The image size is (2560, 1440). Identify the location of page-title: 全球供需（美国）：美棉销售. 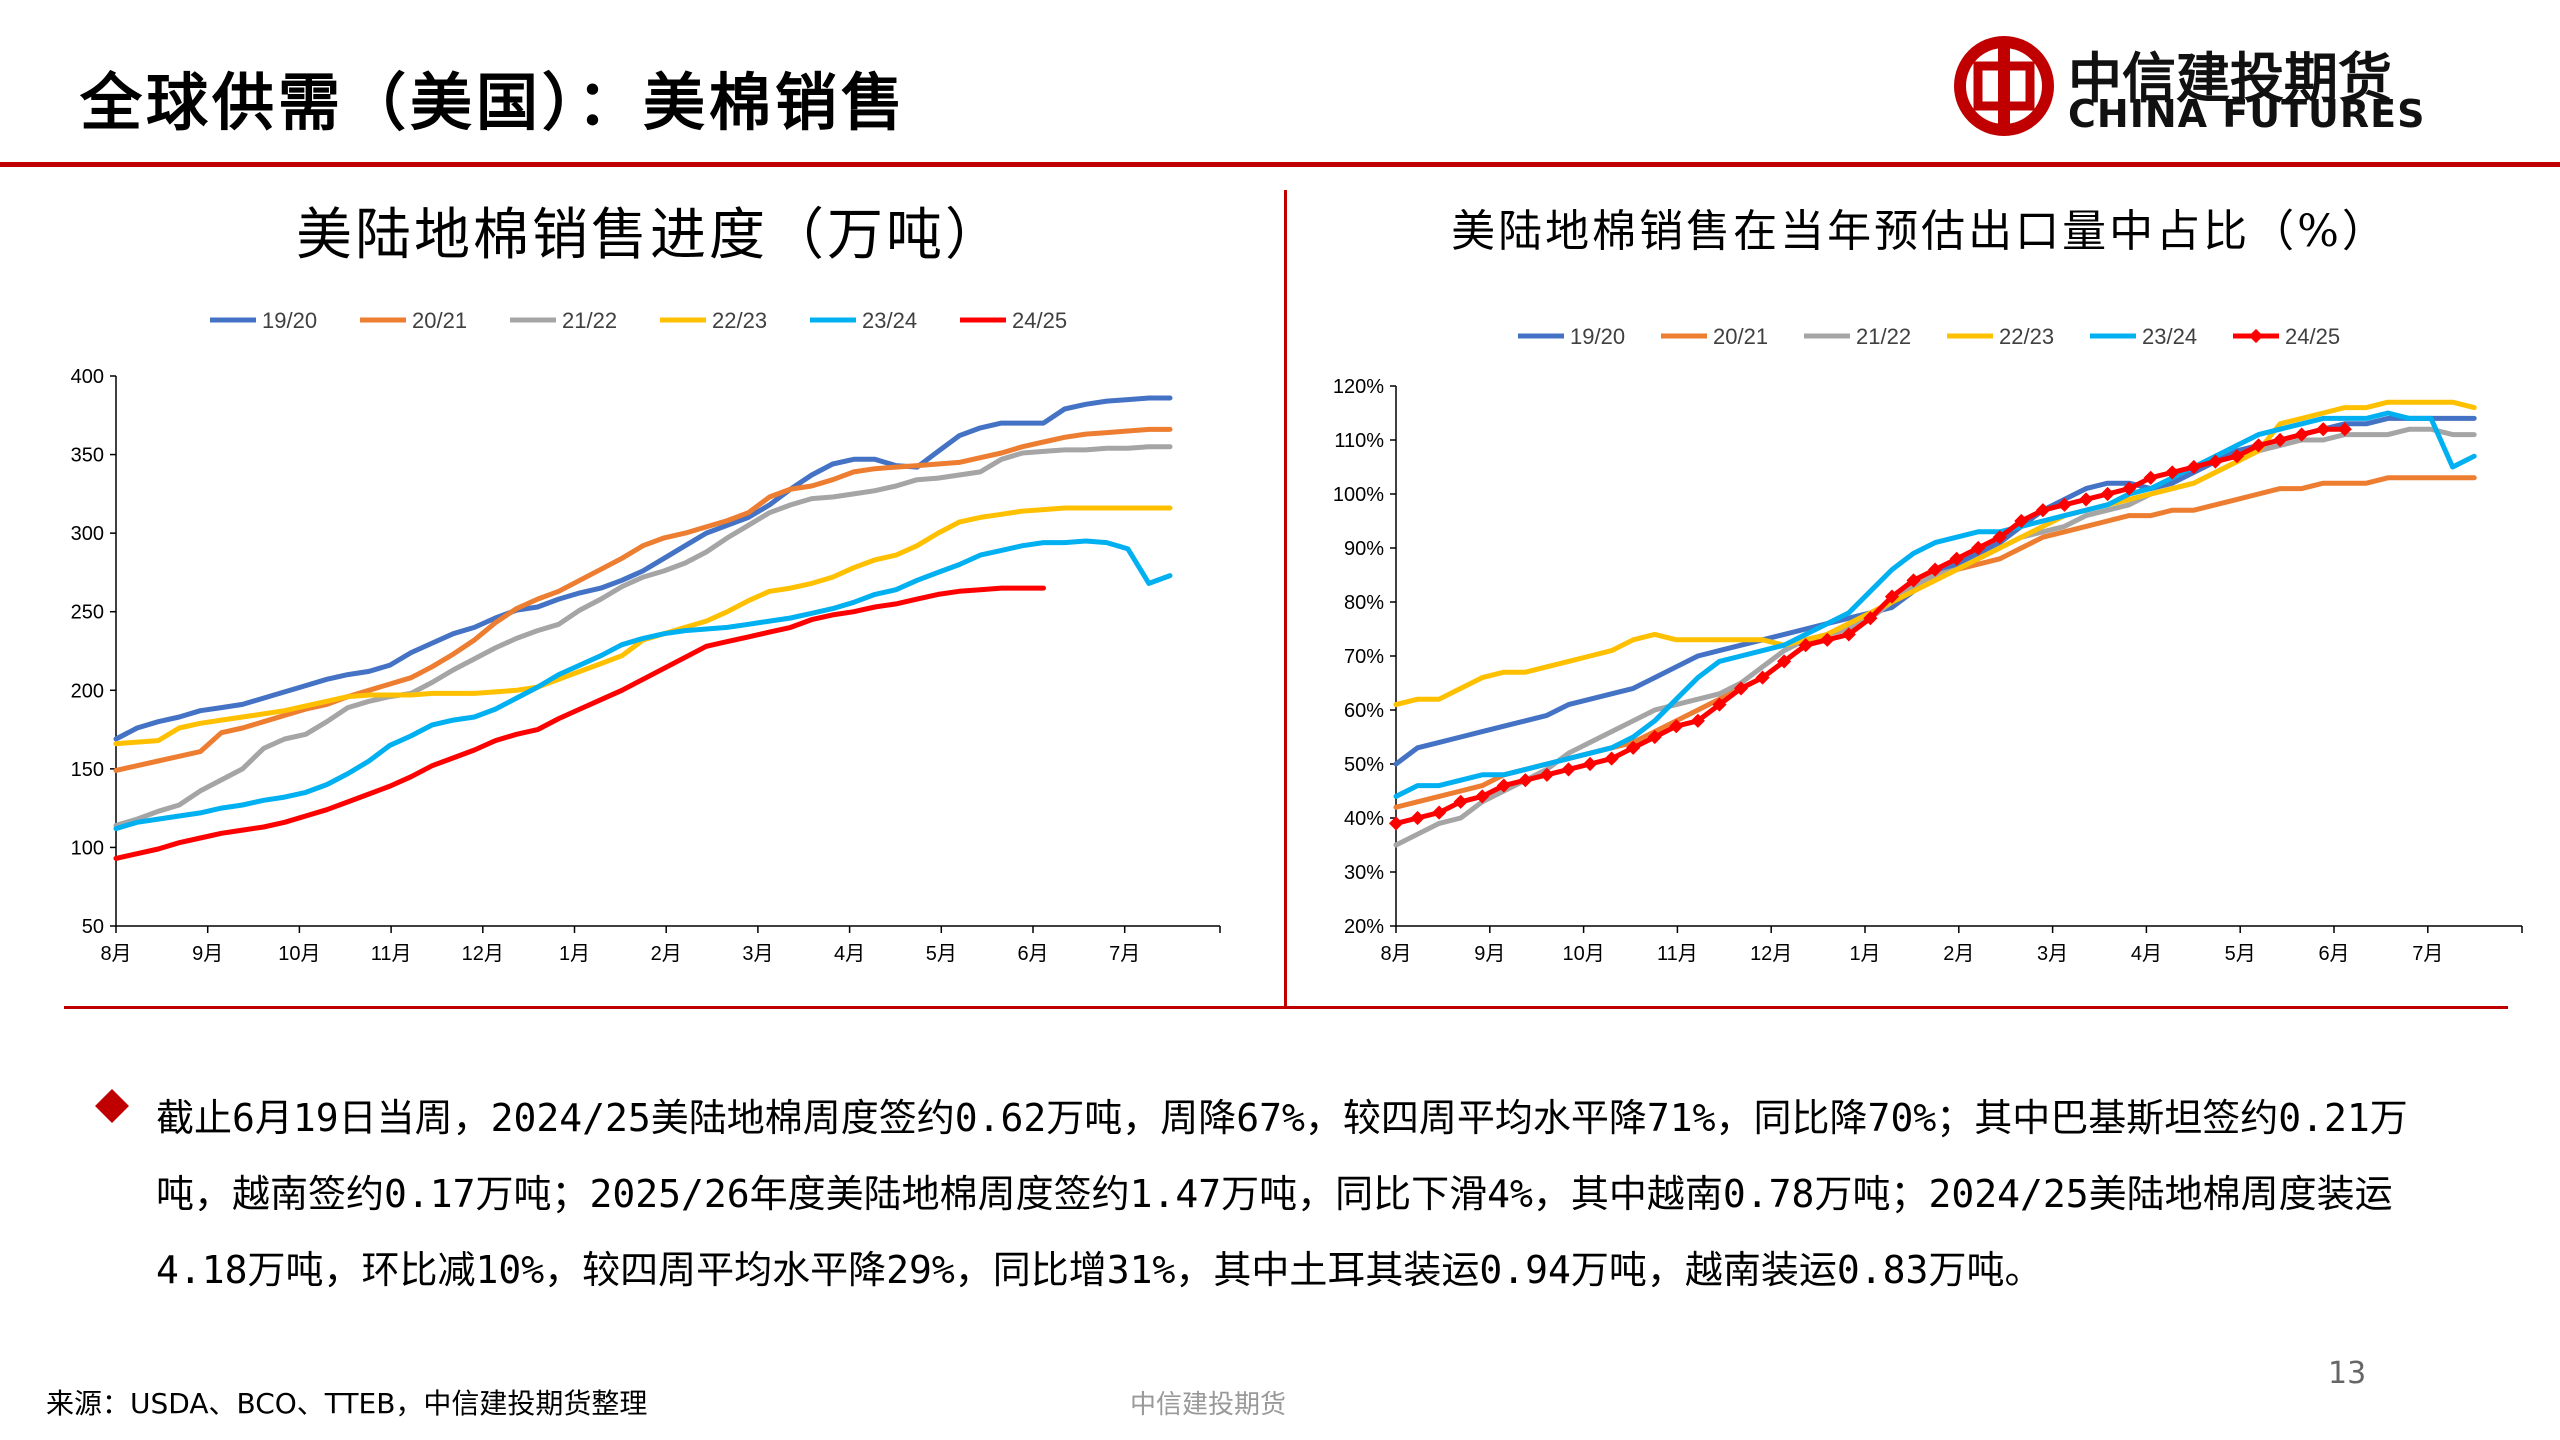
(494, 102).